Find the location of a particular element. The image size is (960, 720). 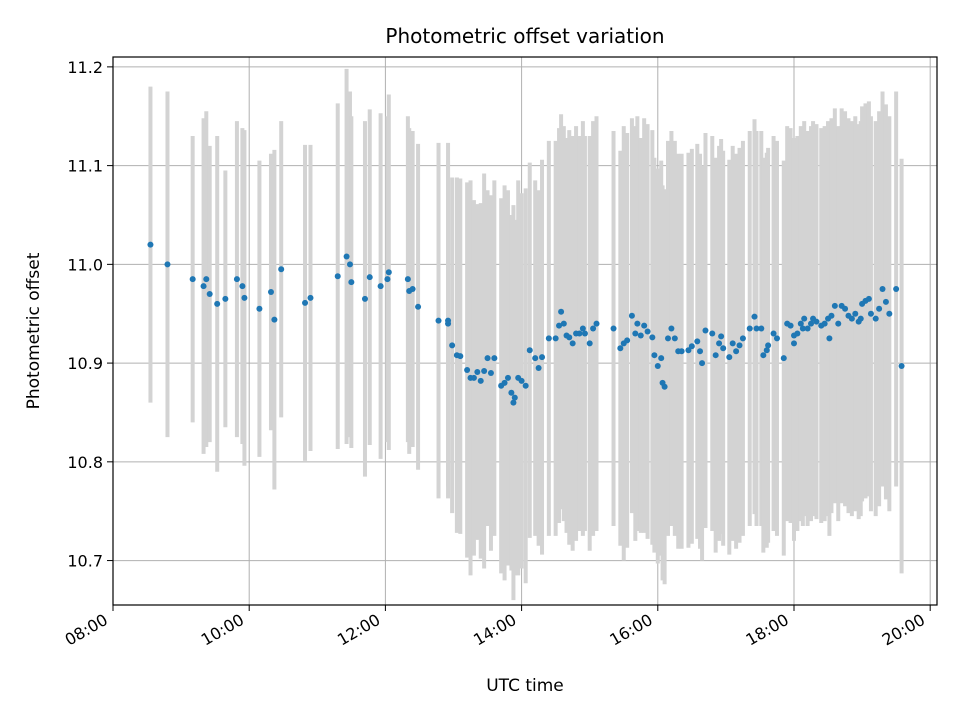

y-tick-label: 10.9 is located at coordinates (85, 363).